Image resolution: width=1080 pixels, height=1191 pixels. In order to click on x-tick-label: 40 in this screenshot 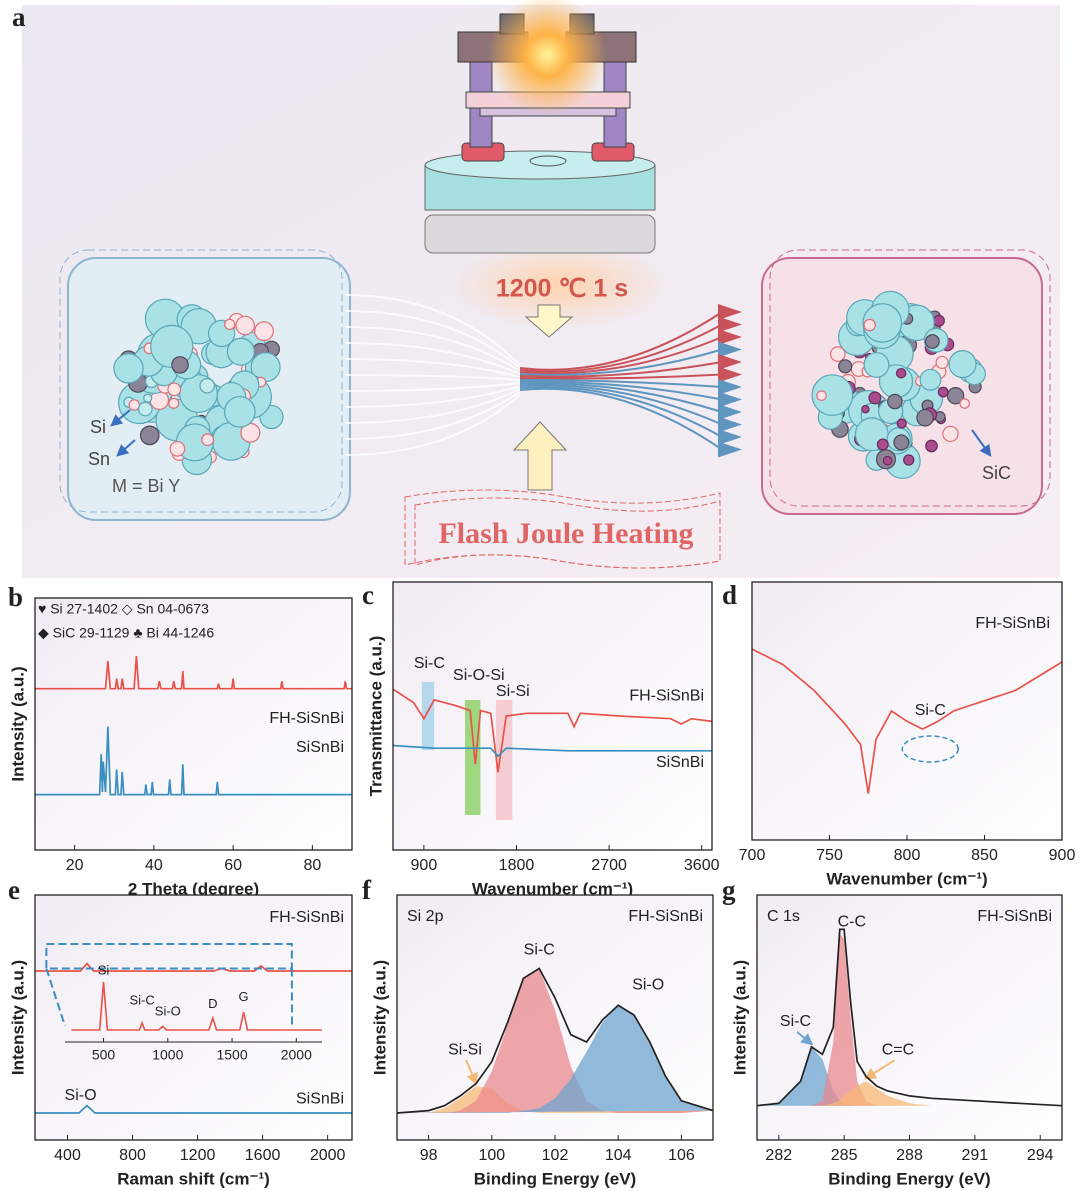, I will do `click(154, 865)`.